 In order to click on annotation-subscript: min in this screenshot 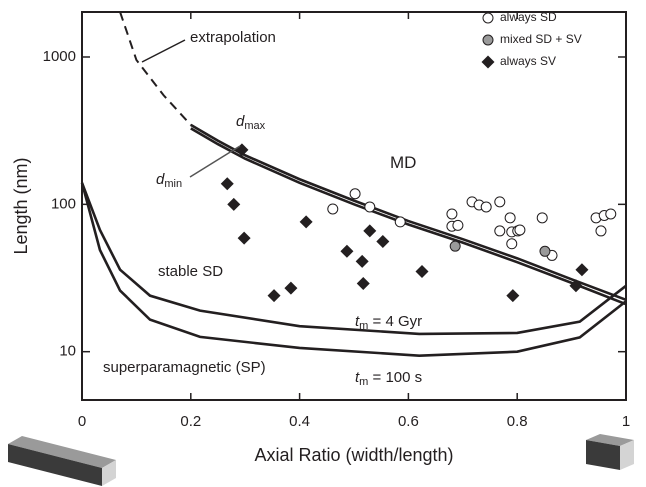, I will do `click(173, 184)`.